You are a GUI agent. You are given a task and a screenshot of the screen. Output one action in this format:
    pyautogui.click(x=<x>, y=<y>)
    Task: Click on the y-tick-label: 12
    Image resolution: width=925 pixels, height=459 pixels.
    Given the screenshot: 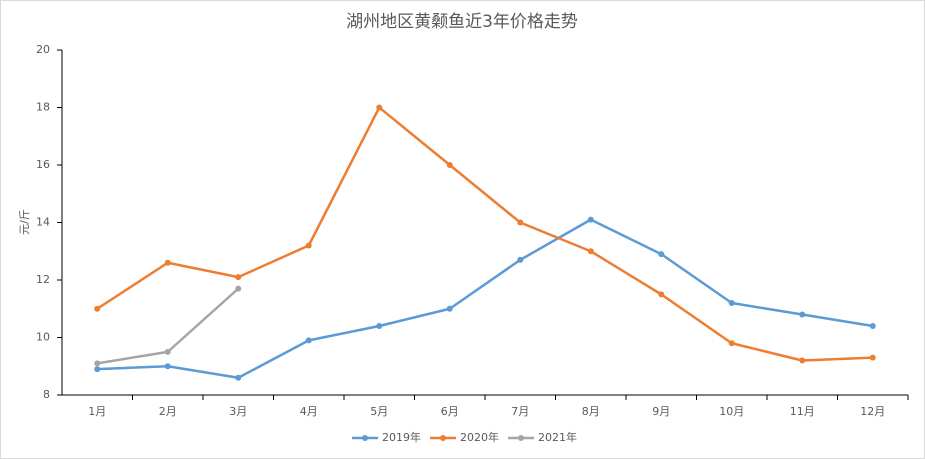 What is the action you would take?
    pyautogui.click(x=43, y=279)
    